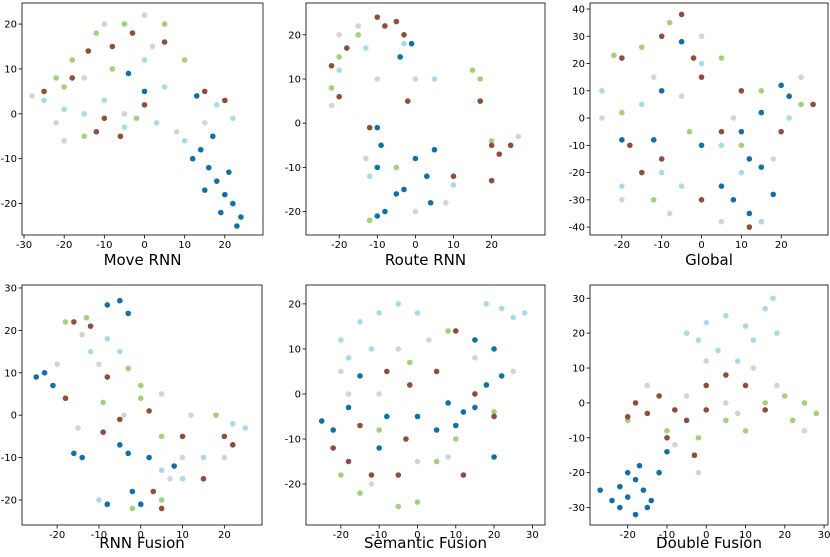 This screenshot has width=830, height=557. I want to click on x-tick-label: -20, so click(341, 535).